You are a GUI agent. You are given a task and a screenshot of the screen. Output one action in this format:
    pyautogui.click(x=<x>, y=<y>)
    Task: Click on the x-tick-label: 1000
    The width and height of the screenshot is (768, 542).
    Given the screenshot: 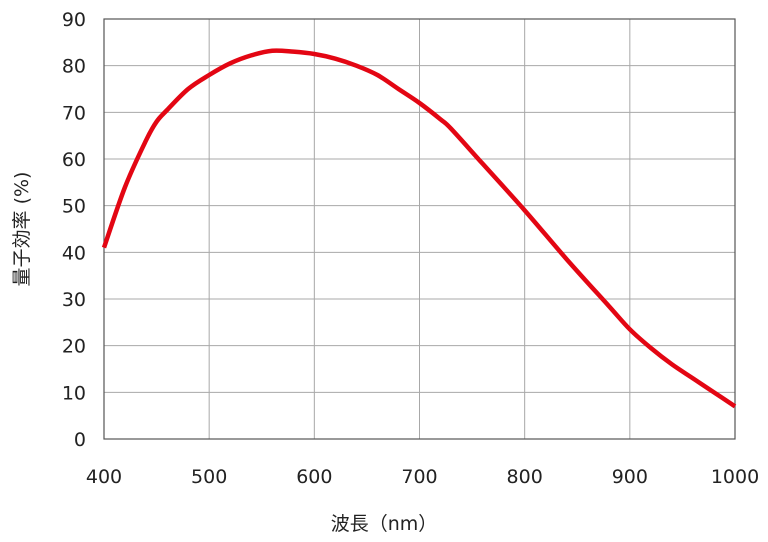 What is the action you would take?
    pyautogui.click(x=735, y=477)
    